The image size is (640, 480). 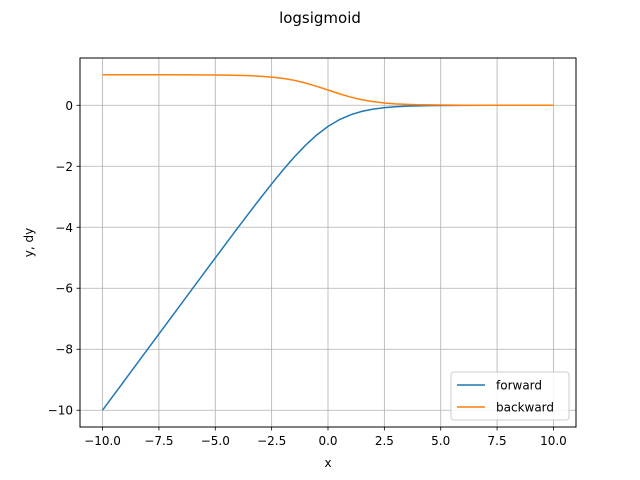 What do you see at coordinates (384, 441) in the screenshot?
I see `x-tick-label: 2.5` at bounding box center [384, 441].